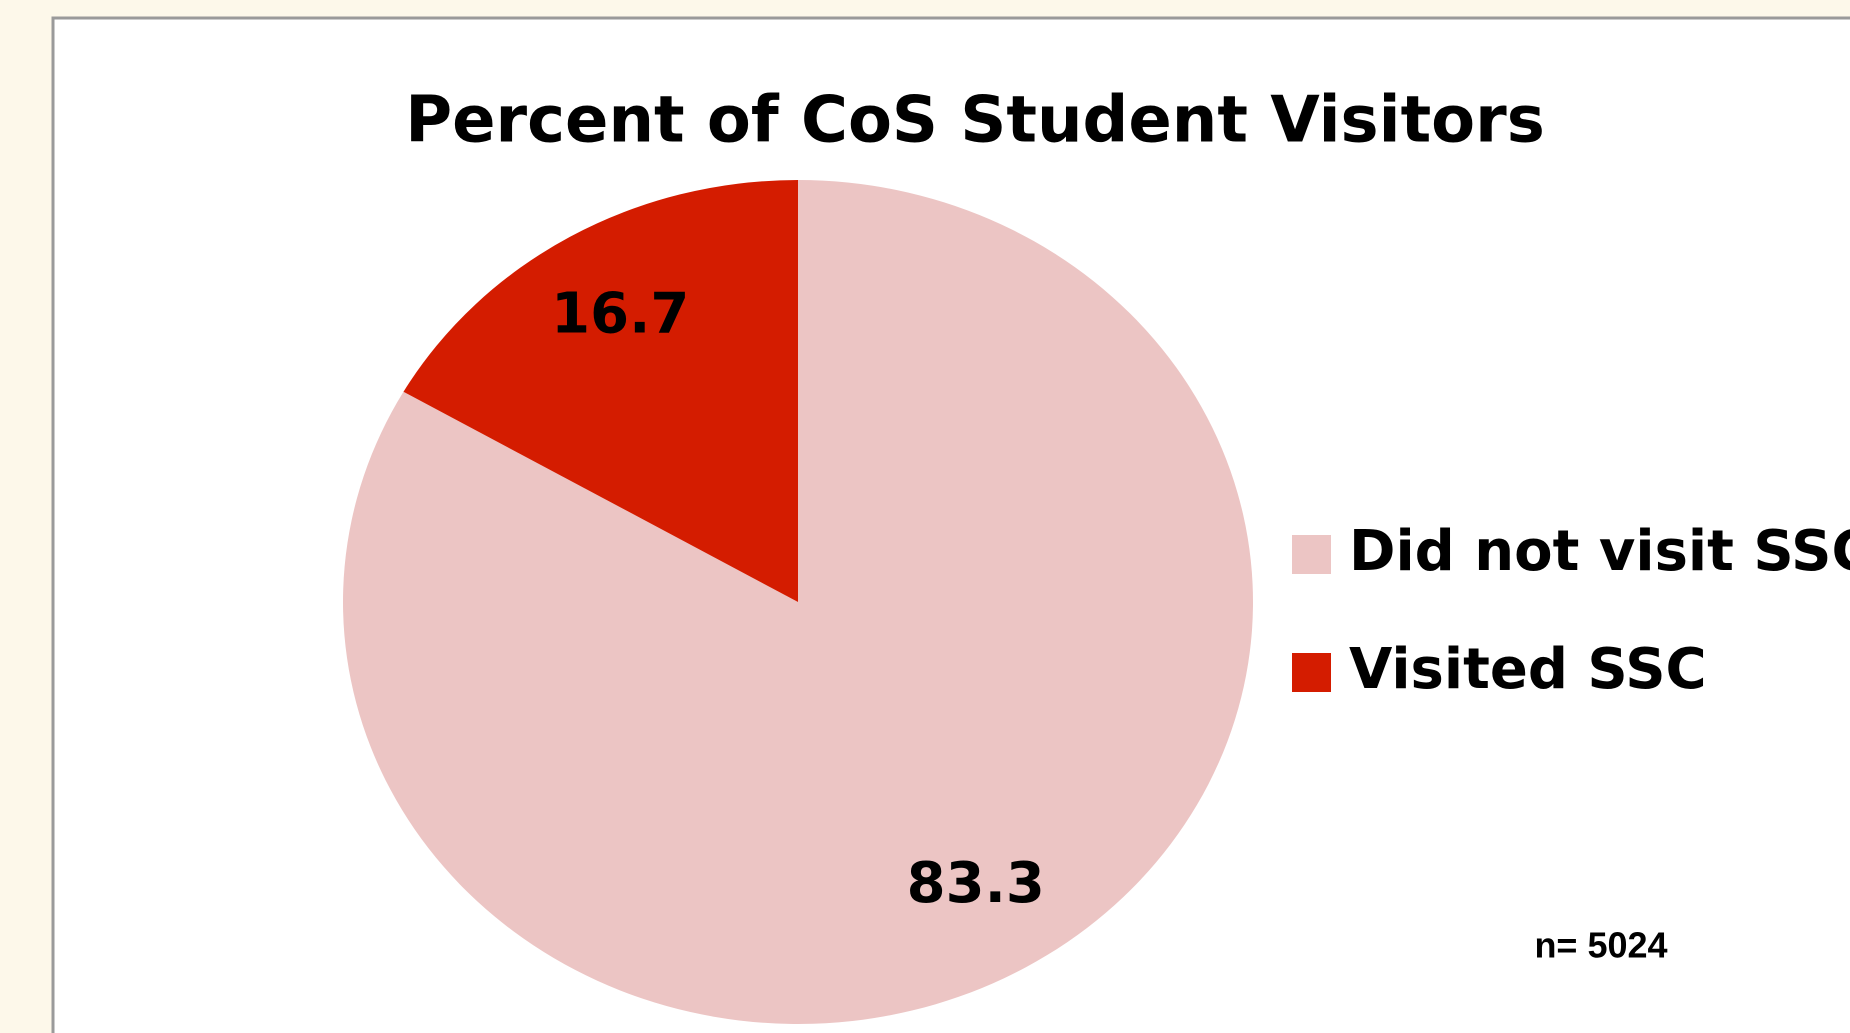  I want to click on legend-label: Did not visit SSC, so click(1599, 551).